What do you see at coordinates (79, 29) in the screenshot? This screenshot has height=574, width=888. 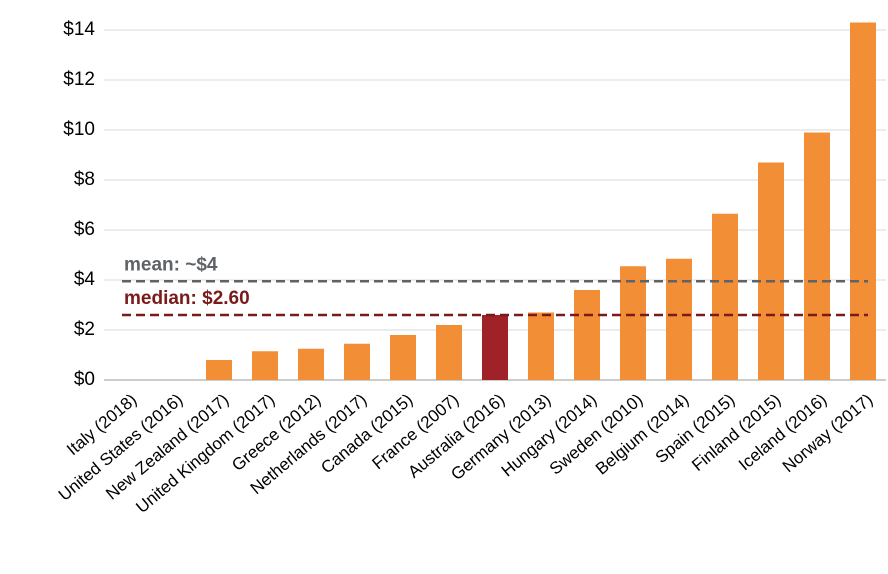 I see `y-tick-label: $14` at bounding box center [79, 29].